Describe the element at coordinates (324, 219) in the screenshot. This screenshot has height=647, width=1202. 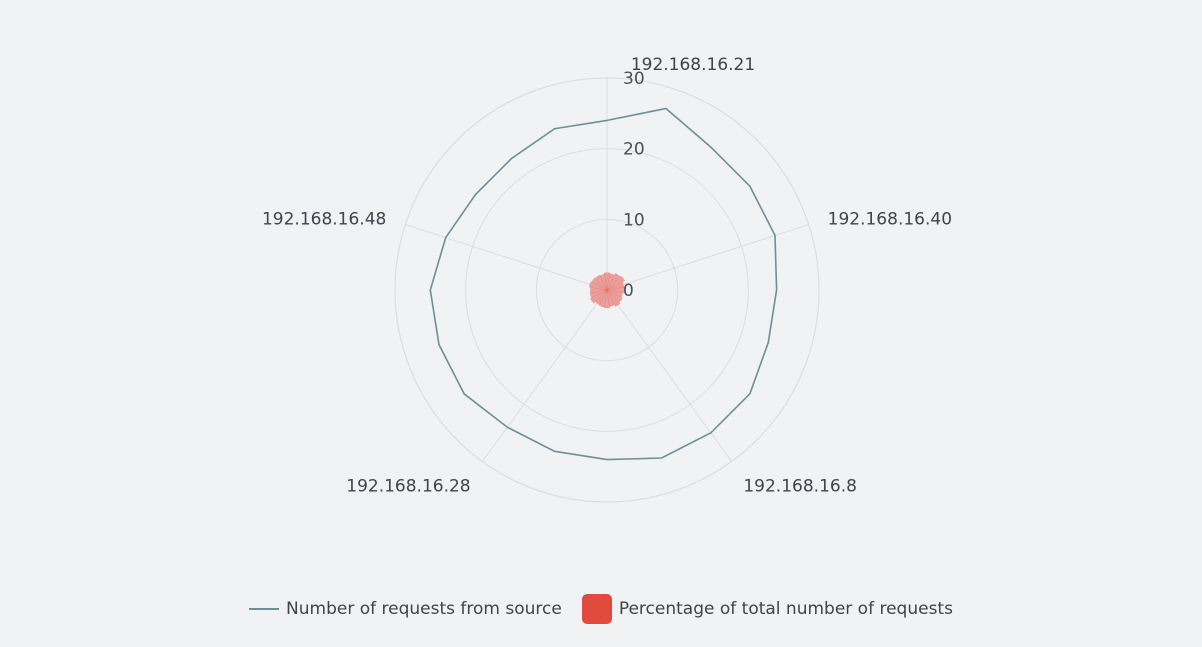
I see `axis-label: 192.168.16.48` at that location.